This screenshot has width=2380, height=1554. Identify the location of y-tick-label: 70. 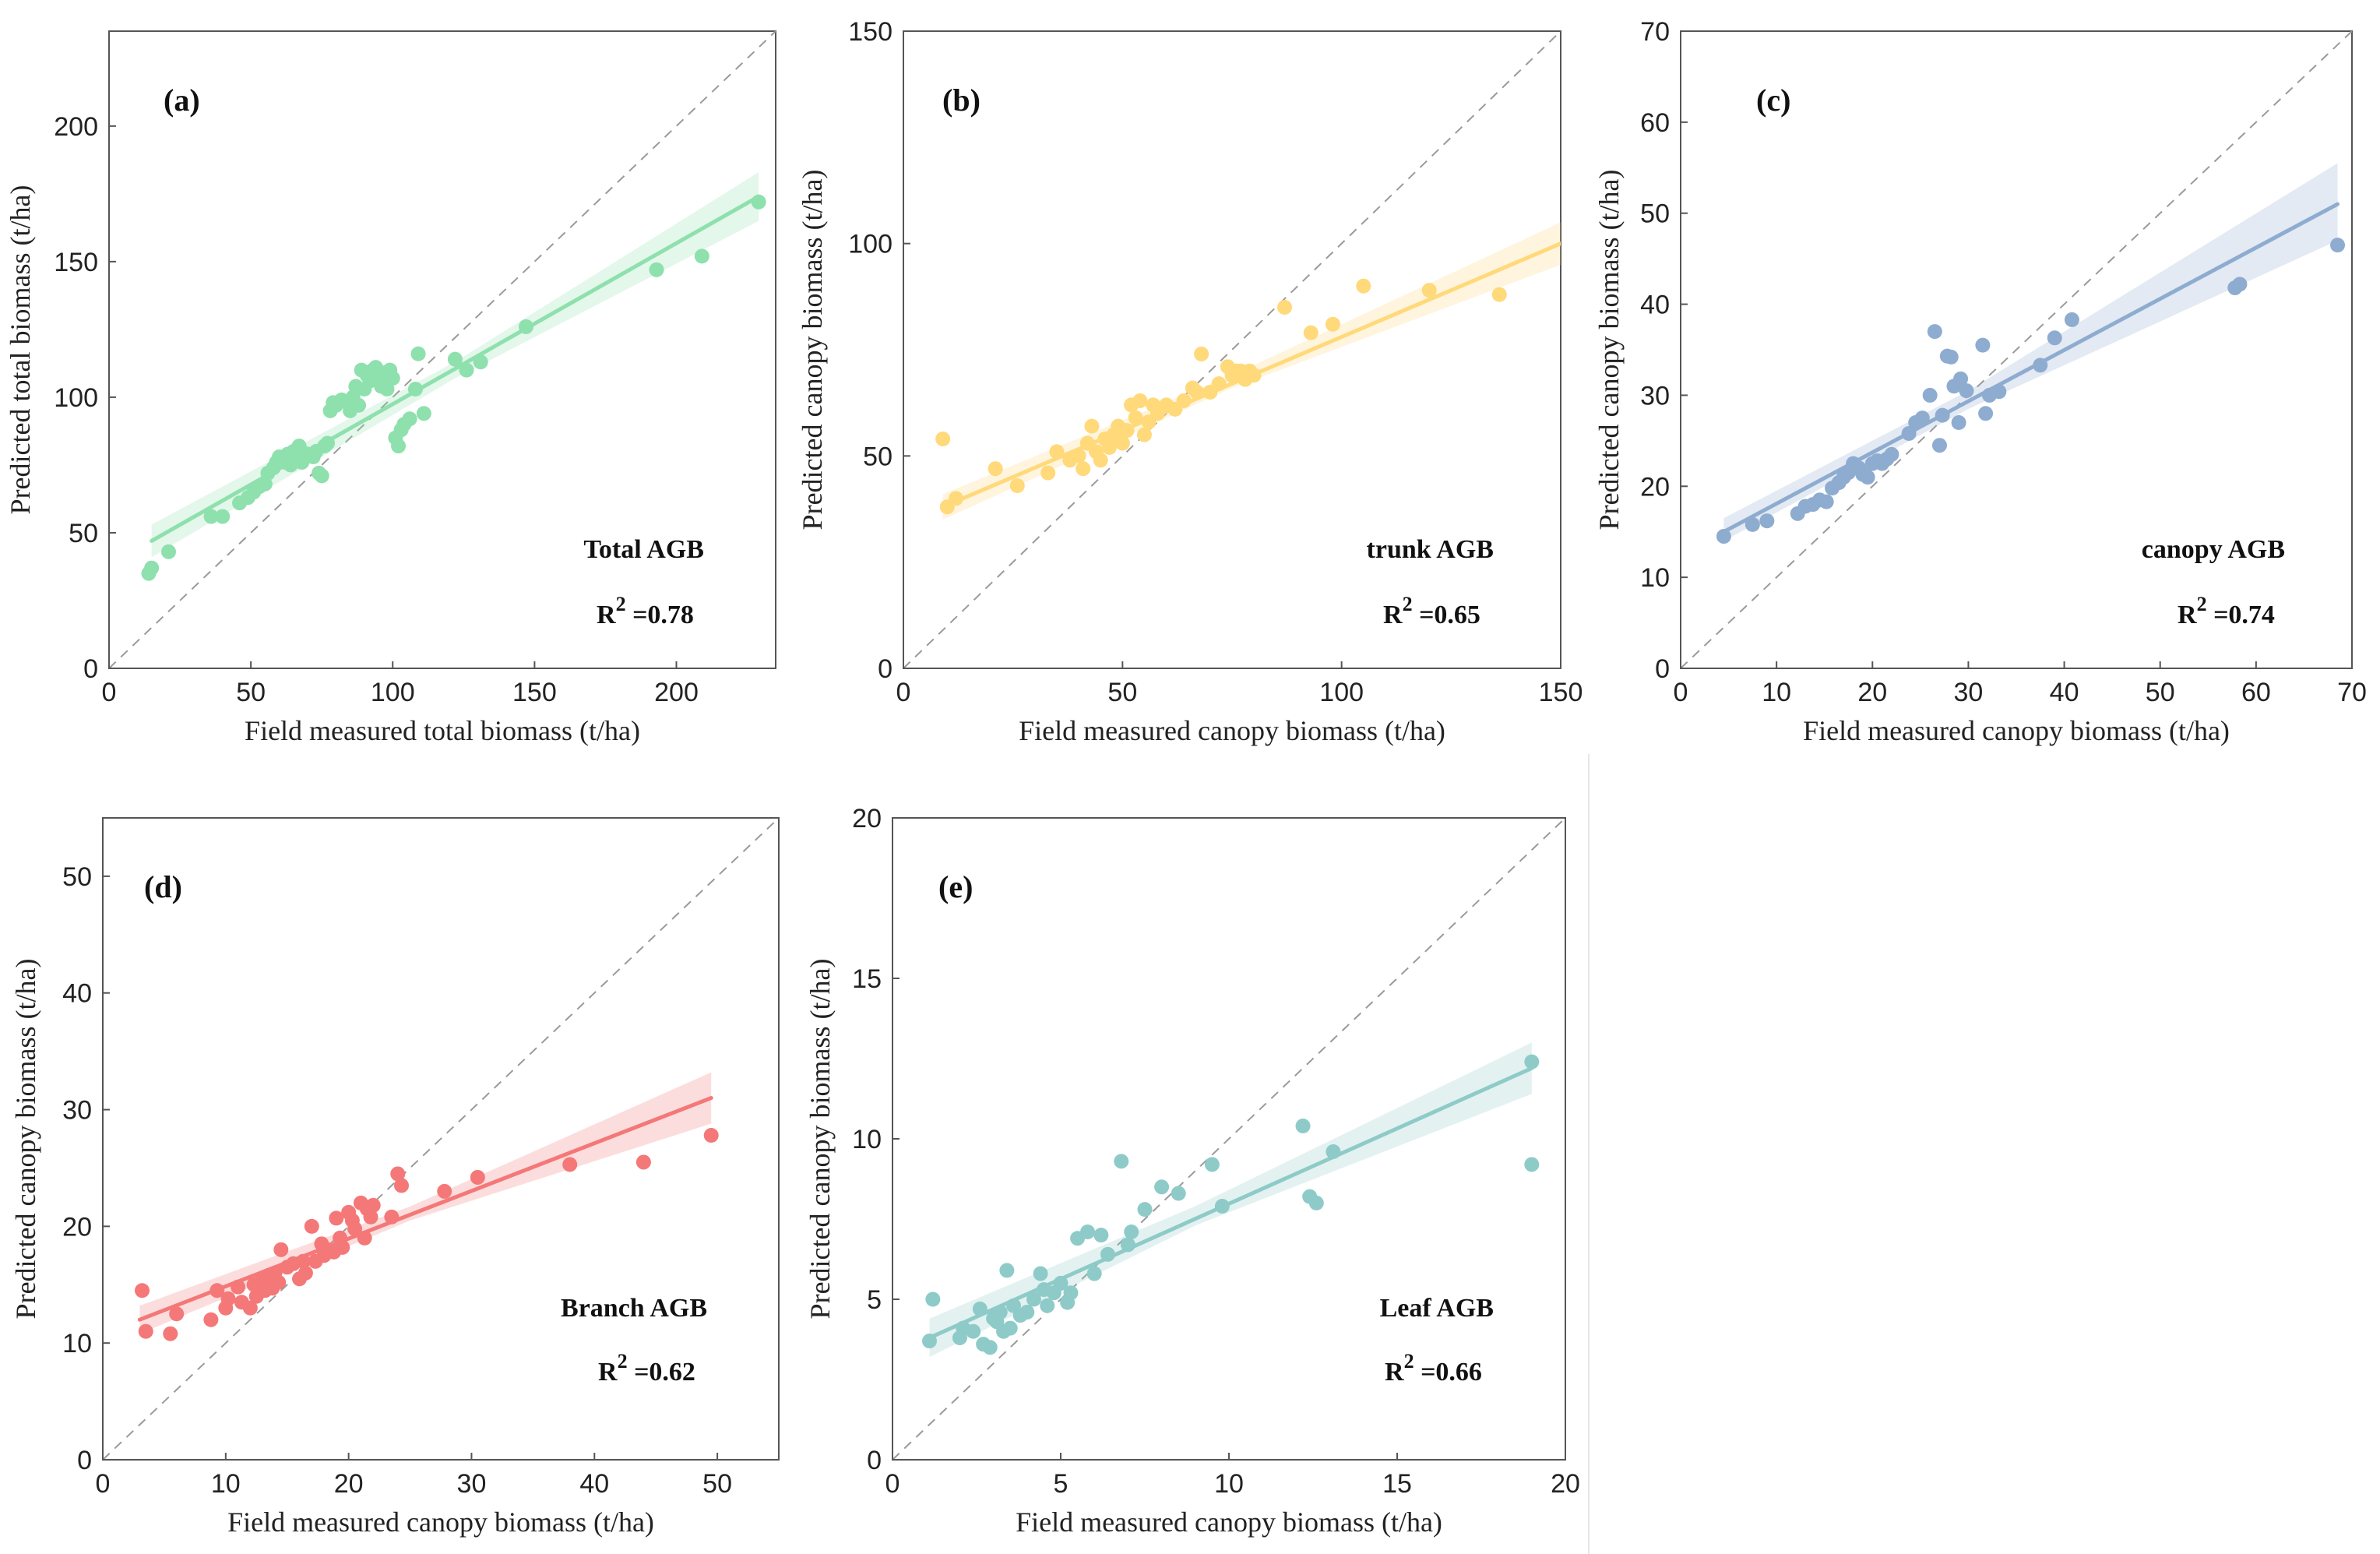
(1655, 32).